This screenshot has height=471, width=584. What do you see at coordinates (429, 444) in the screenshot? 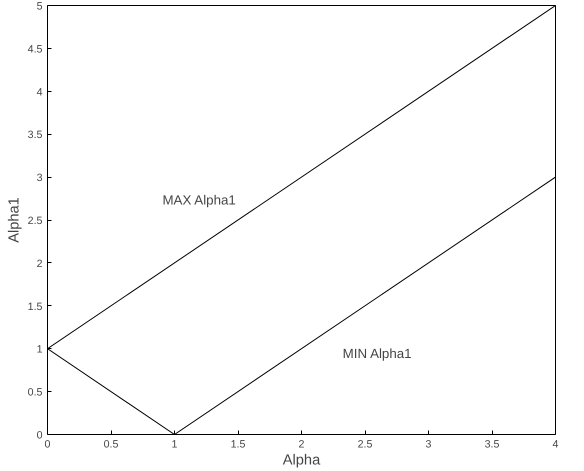
I see `x-tick-label: 3` at bounding box center [429, 444].